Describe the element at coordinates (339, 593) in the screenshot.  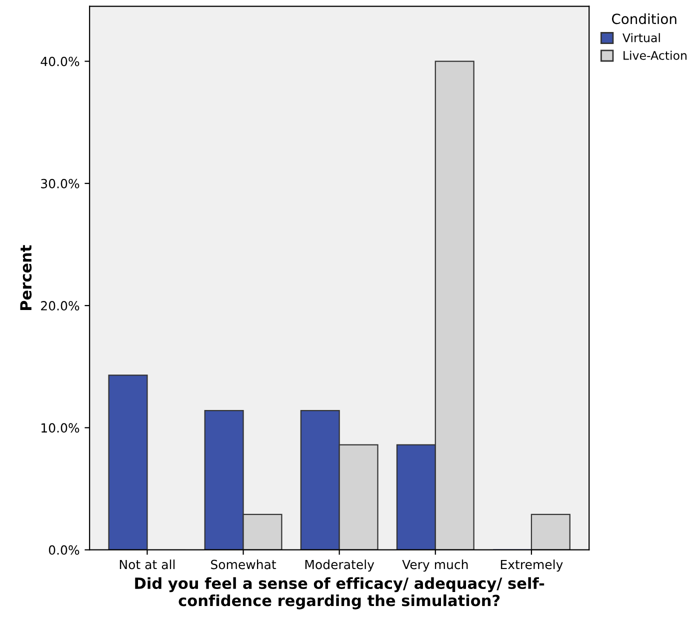
I see `x-axis-title: Did you feel a sense of efficacy/ adequacy/ self- confidence regarding the simulation?` at that location.